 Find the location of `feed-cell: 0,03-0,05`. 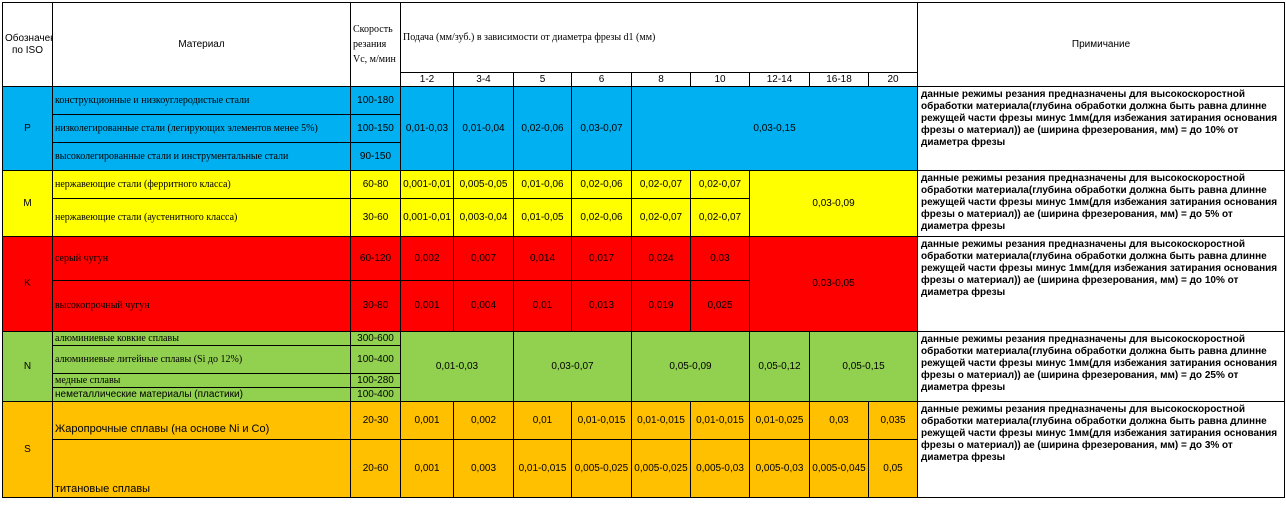

feed-cell: 0,03-0,05 is located at coordinates (833, 284).